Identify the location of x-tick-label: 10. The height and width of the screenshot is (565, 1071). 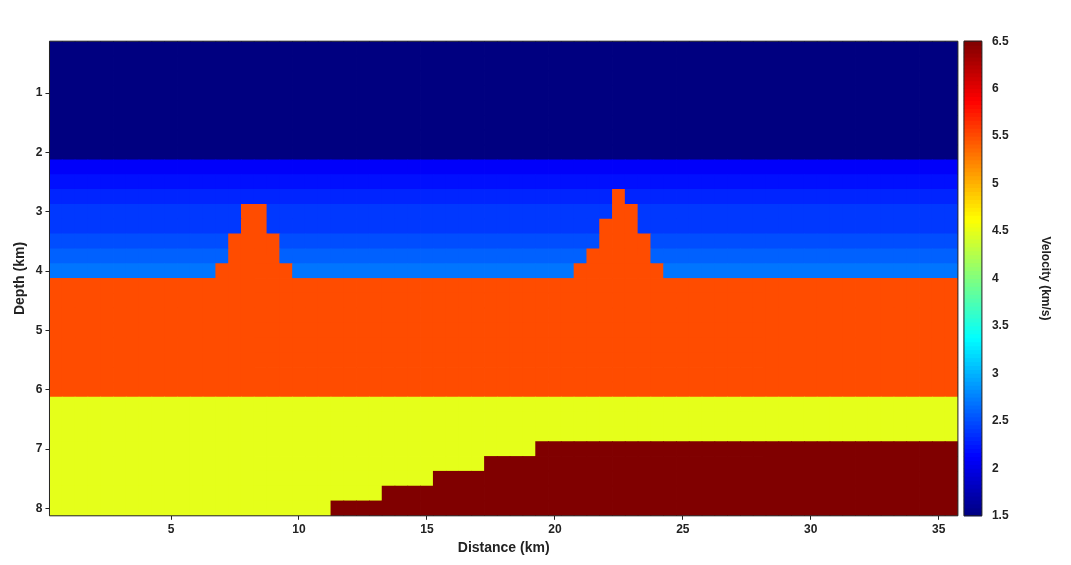
(299, 529).